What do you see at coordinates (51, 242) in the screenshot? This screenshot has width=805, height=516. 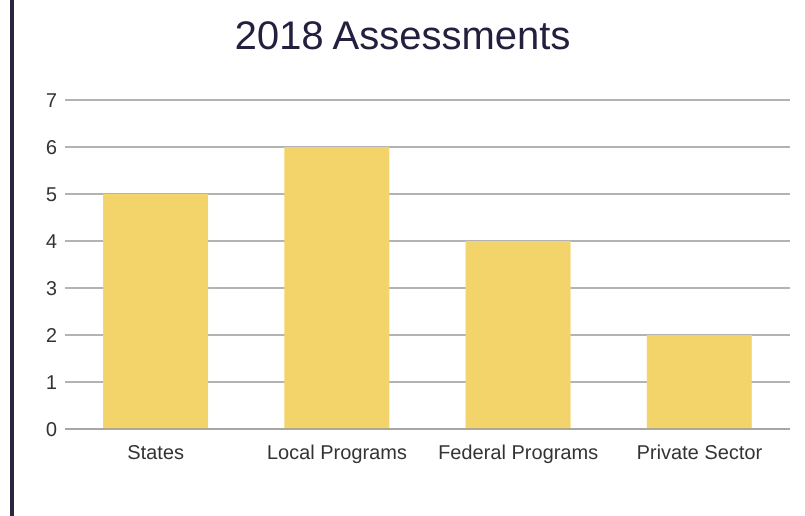 I see `y-tick-label: 4` at bounding box center [51, 242].